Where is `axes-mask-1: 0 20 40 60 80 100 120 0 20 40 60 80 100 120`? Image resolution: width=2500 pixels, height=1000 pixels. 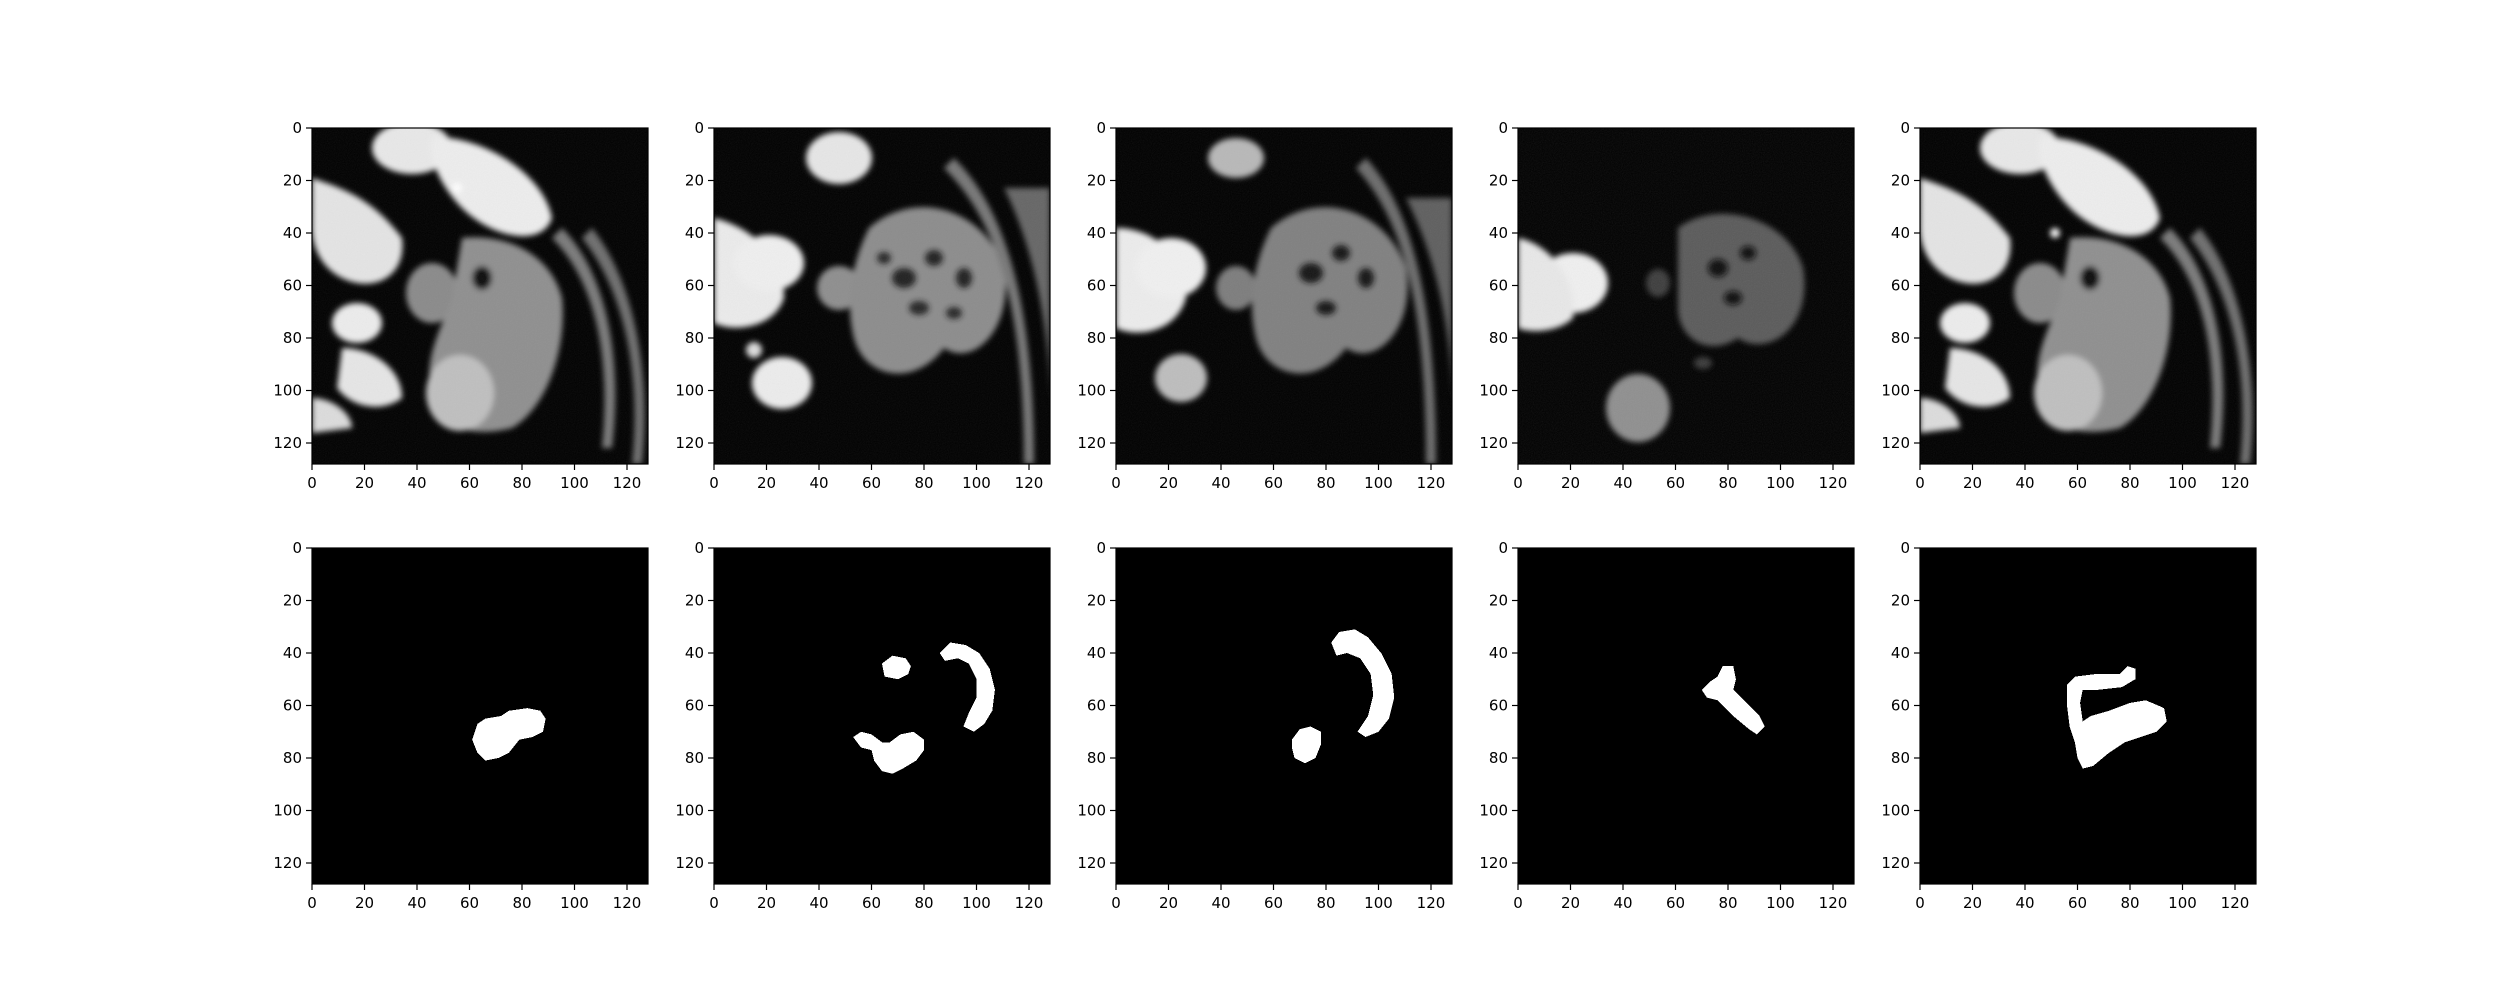
axes-mask-1: 0 20 40 60 80 100 120 0 20 40 60 80 100 120 is located at coordinates (461, 725).